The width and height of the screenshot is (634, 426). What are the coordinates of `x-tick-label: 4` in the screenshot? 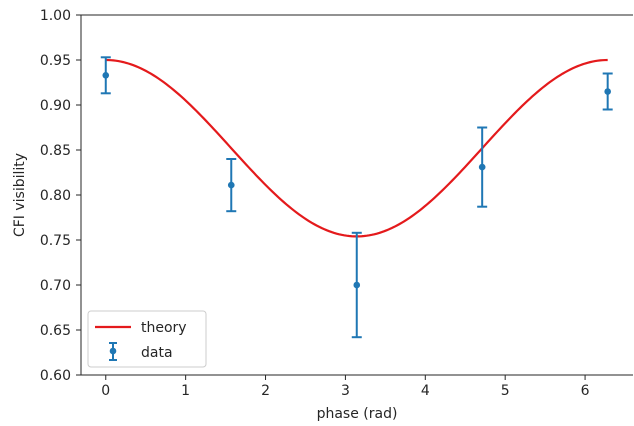 It's located at (425, 391).